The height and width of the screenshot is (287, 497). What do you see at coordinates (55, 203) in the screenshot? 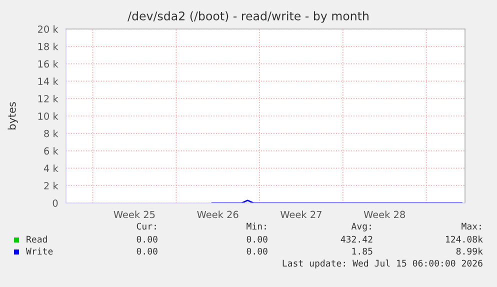
I see `y-tick-label: 0` at bounding box center [55, 203].